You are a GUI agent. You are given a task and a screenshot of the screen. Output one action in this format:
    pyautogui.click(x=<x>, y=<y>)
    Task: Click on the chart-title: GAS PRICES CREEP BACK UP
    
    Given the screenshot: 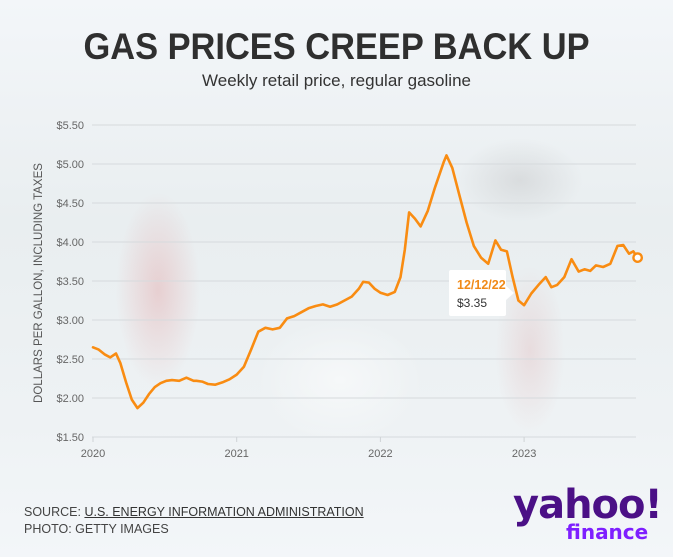 What is the action you would take?
    pyautogui.click(x=336, y=46)
    